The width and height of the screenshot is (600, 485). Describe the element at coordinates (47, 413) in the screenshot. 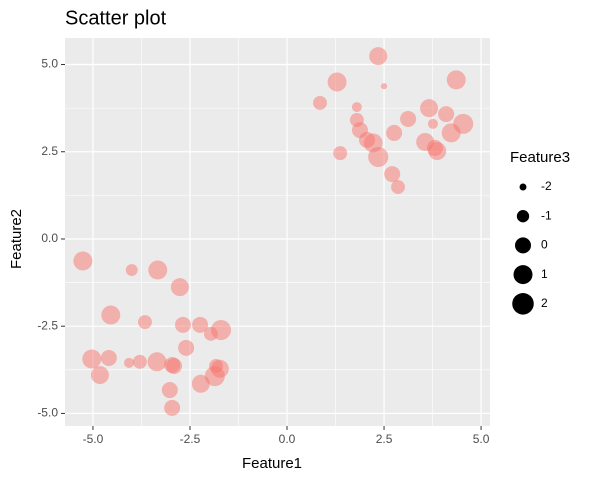

I see `y-tick-label: -5.0` at that location.